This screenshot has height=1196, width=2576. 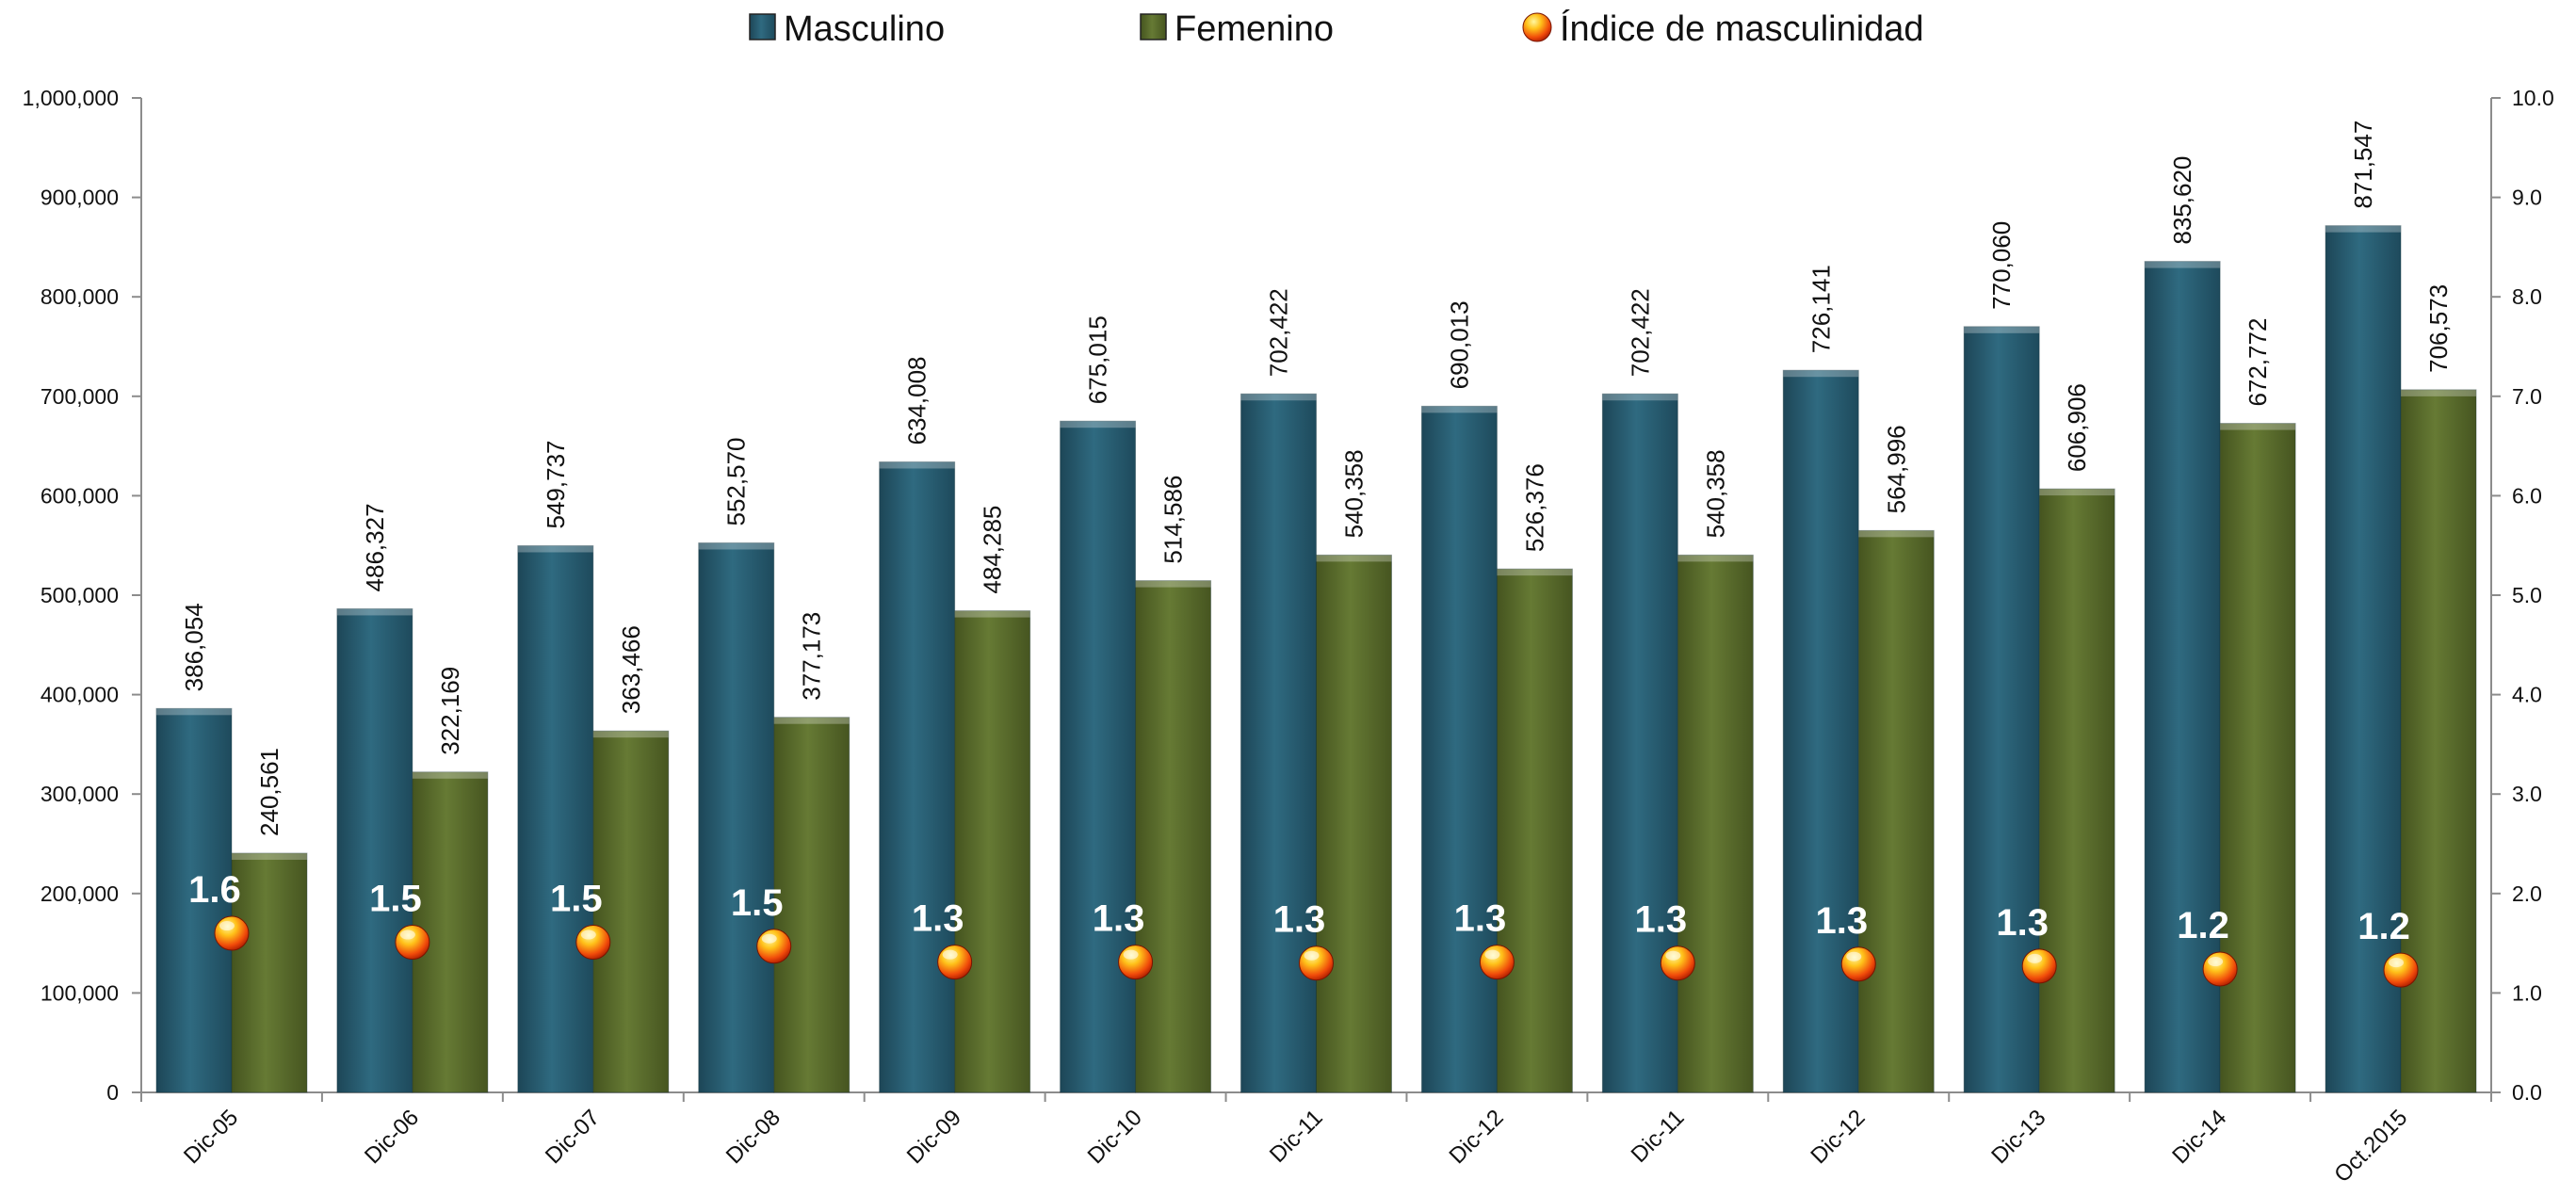 I want to click on bar-masculino-group: 549,737, so click(x=555, y=766).